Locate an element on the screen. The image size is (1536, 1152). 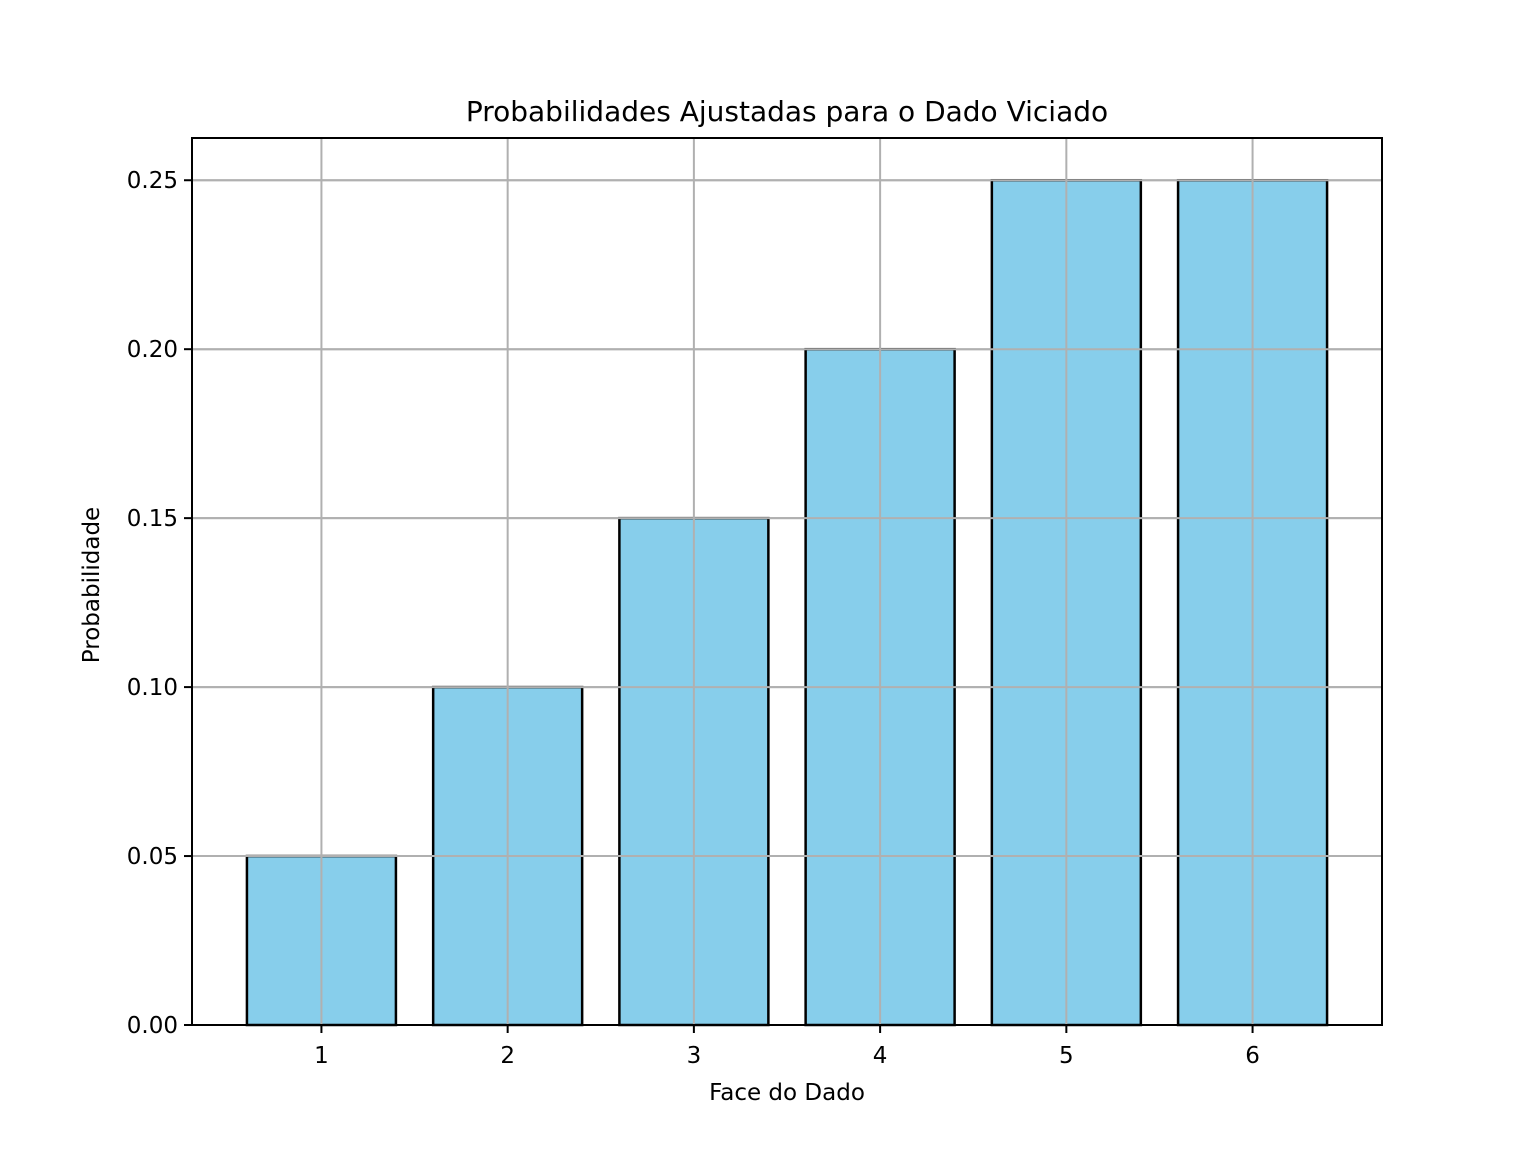
y-tick-label: 0.15 is located at coordinates (152, 519).